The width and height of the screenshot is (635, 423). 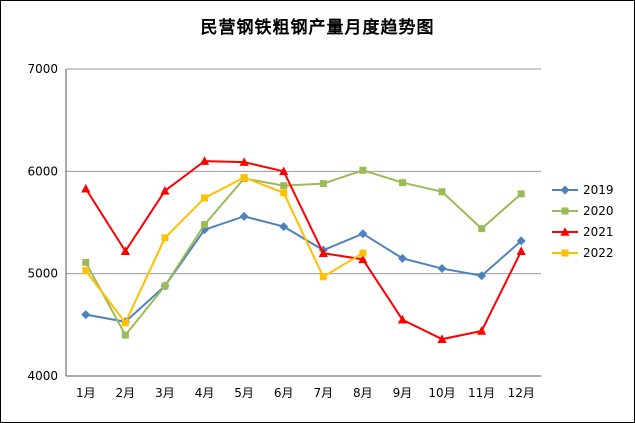 I want to click on x-tick-label: 11月, so click(x=481, y=393).